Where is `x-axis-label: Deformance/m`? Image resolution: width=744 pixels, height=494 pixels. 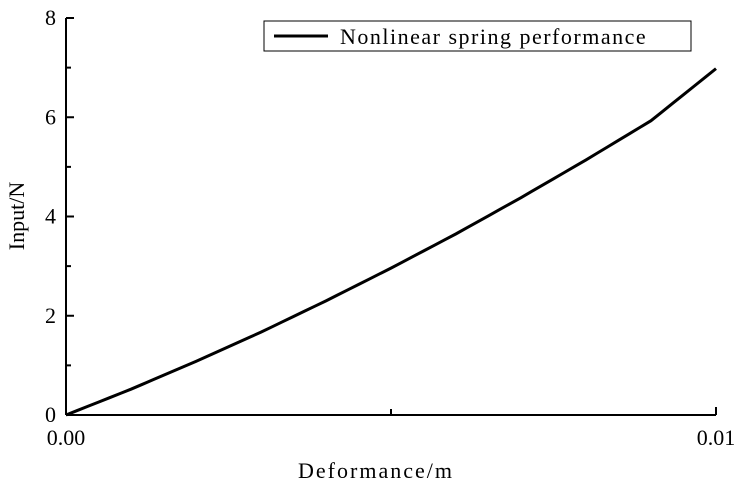
x-axis-label: Deformance/m is located at coordinates (376, 470).